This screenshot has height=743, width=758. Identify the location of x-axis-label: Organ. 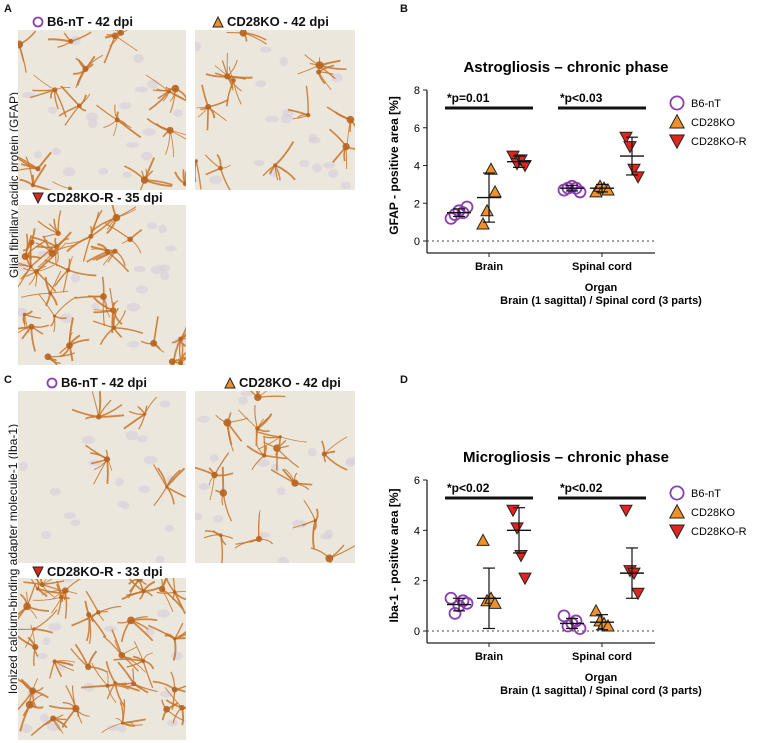
(601, 288).